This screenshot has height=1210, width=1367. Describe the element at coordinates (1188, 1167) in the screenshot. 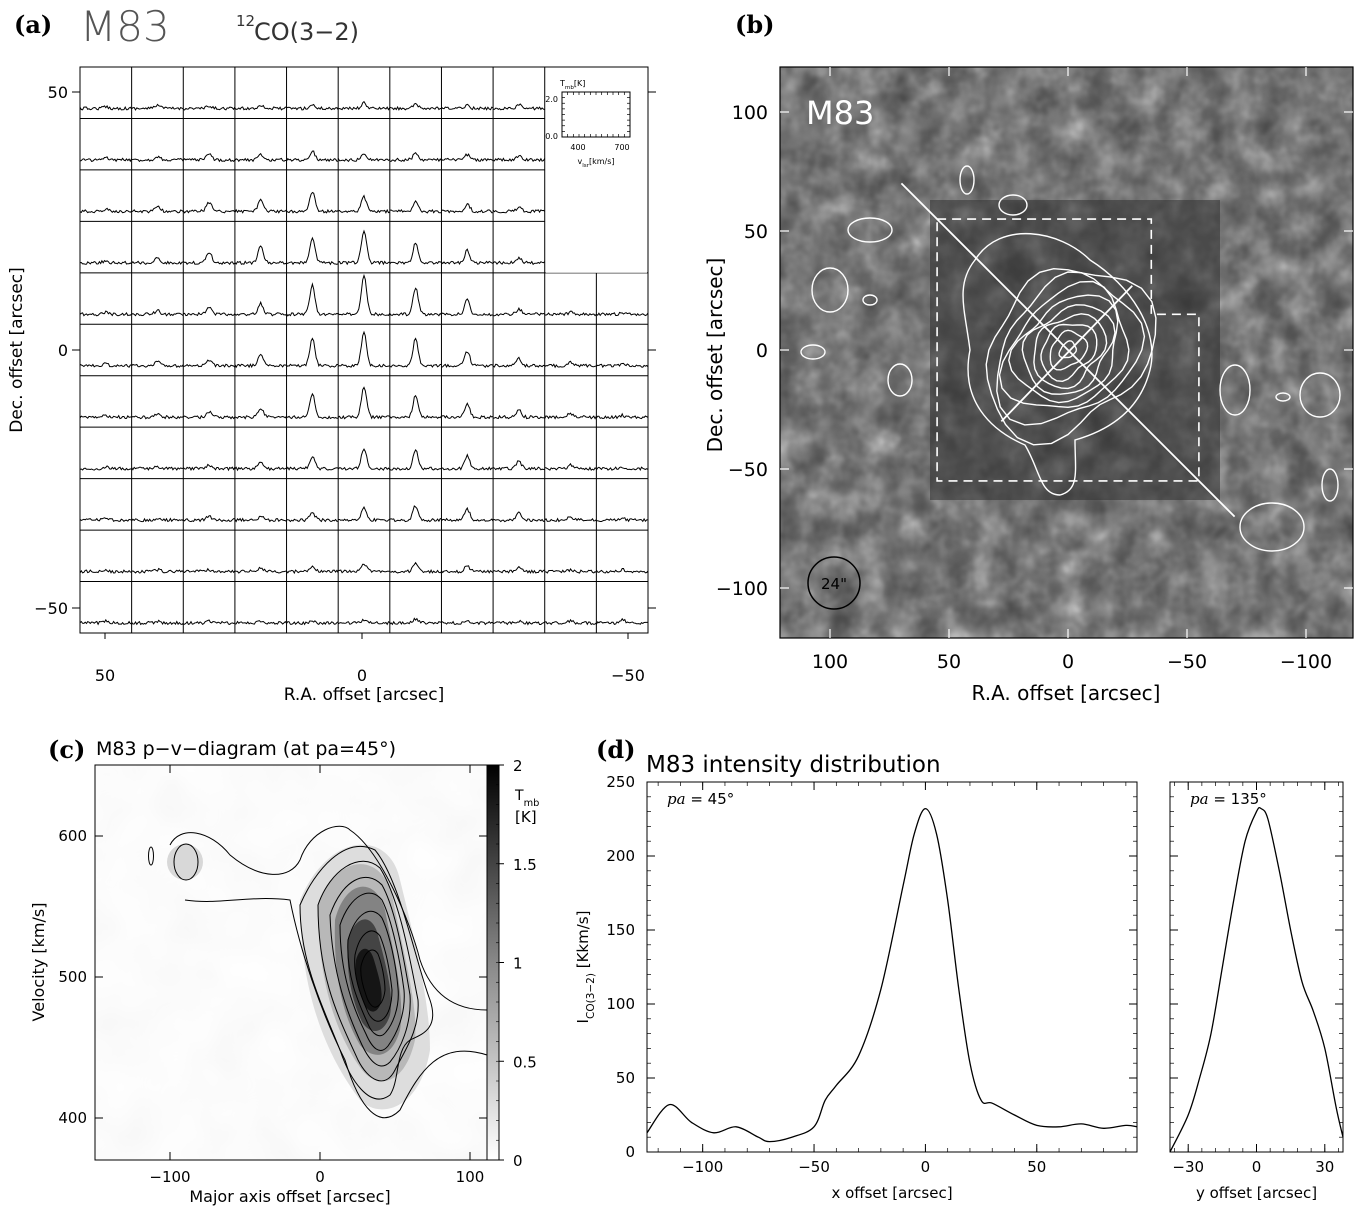

I see `panel-d-right-xtick-label: −30` at that location.